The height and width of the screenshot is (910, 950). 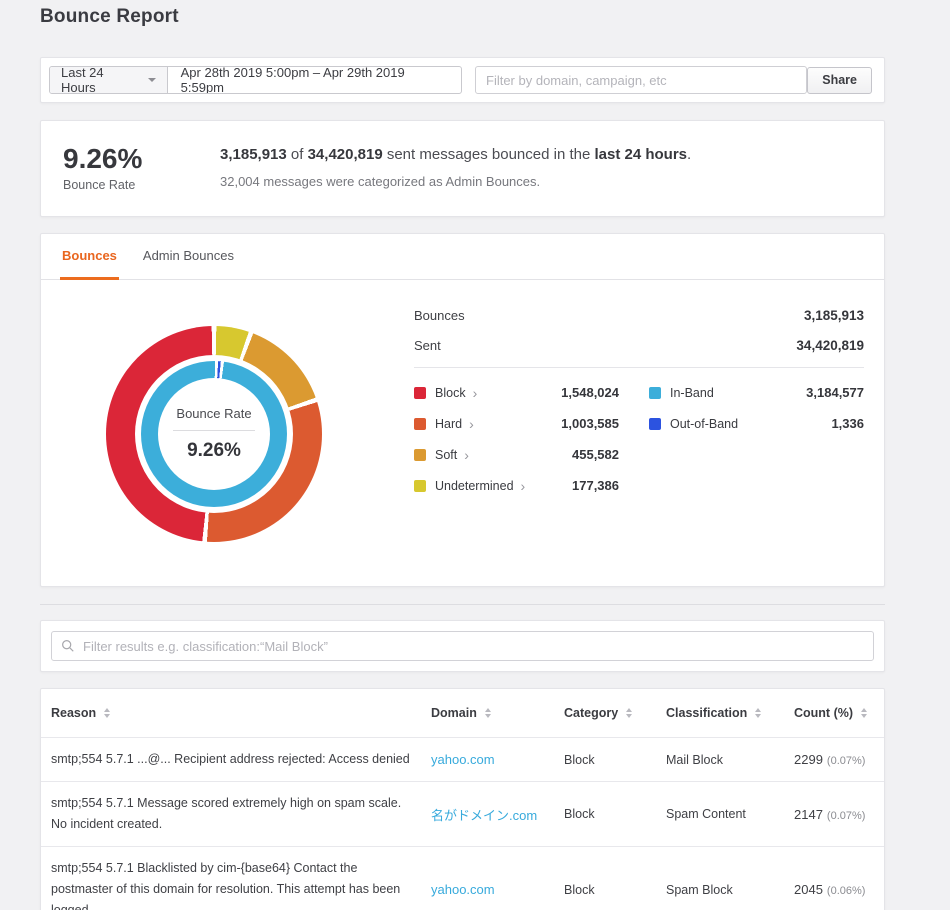 What do you see at coordinates (214, 430) in the screenshot?
I see `donut-center-divider` at bounding box center [214, 430].